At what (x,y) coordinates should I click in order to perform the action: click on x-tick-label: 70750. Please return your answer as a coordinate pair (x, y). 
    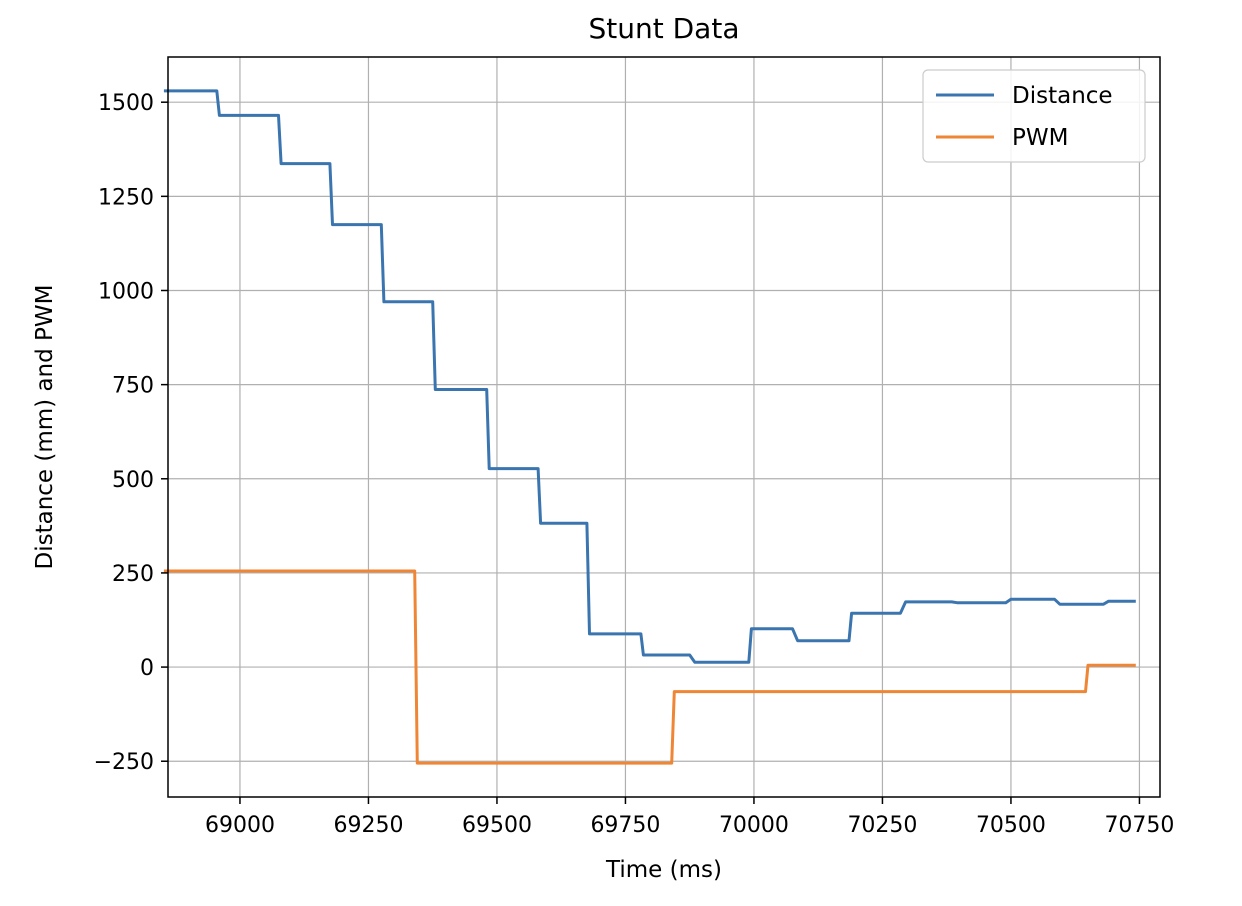
    Looking at the image, I should click on (1139, 825).